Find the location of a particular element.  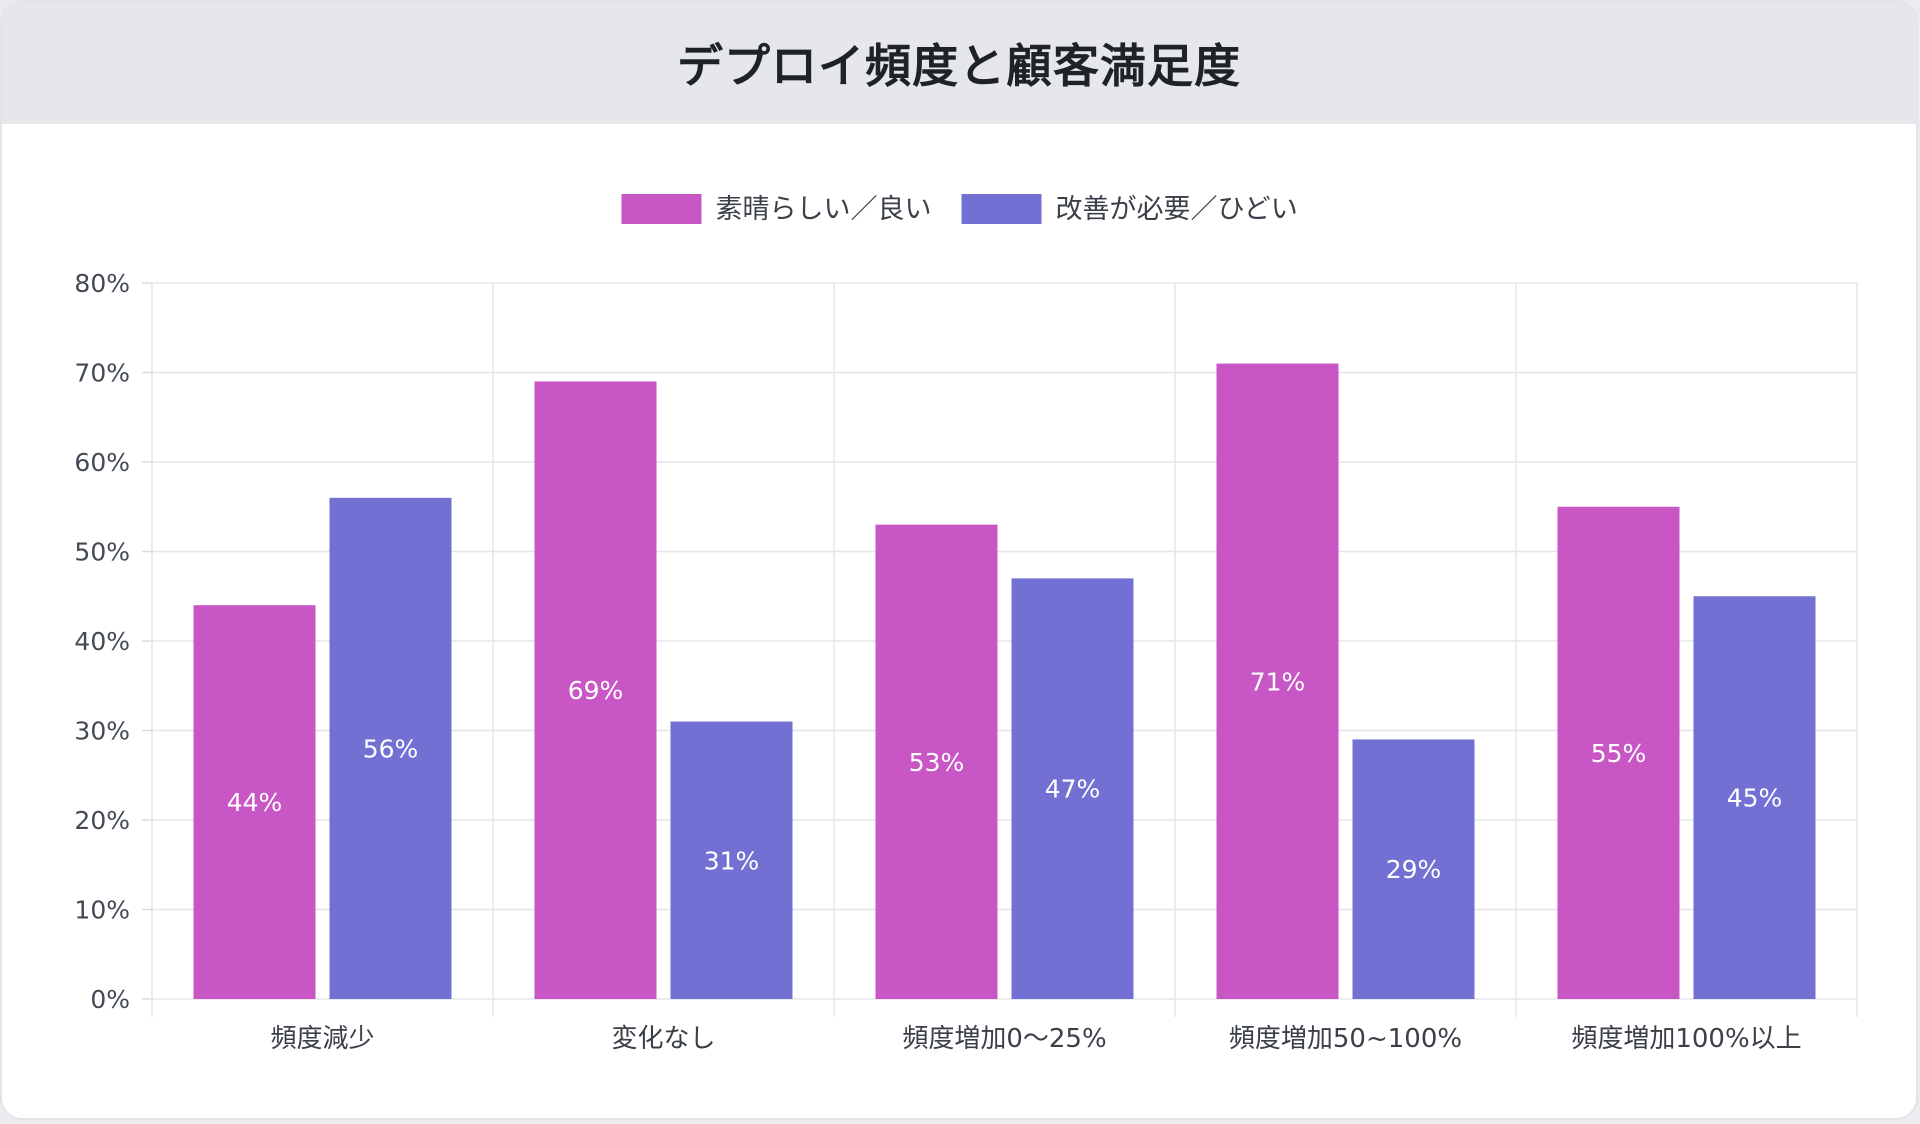

data-label: 47% is located at coordinates (1073, 789).